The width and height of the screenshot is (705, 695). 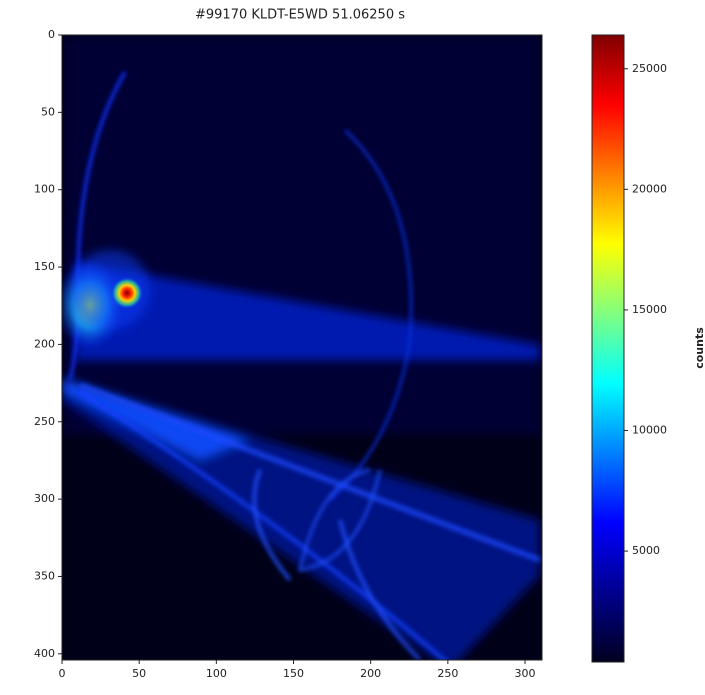 What do you see at coordinates (44, 498) in the screenshot?
I see `y-tick-label: 300` at bounding box center [44, 498].